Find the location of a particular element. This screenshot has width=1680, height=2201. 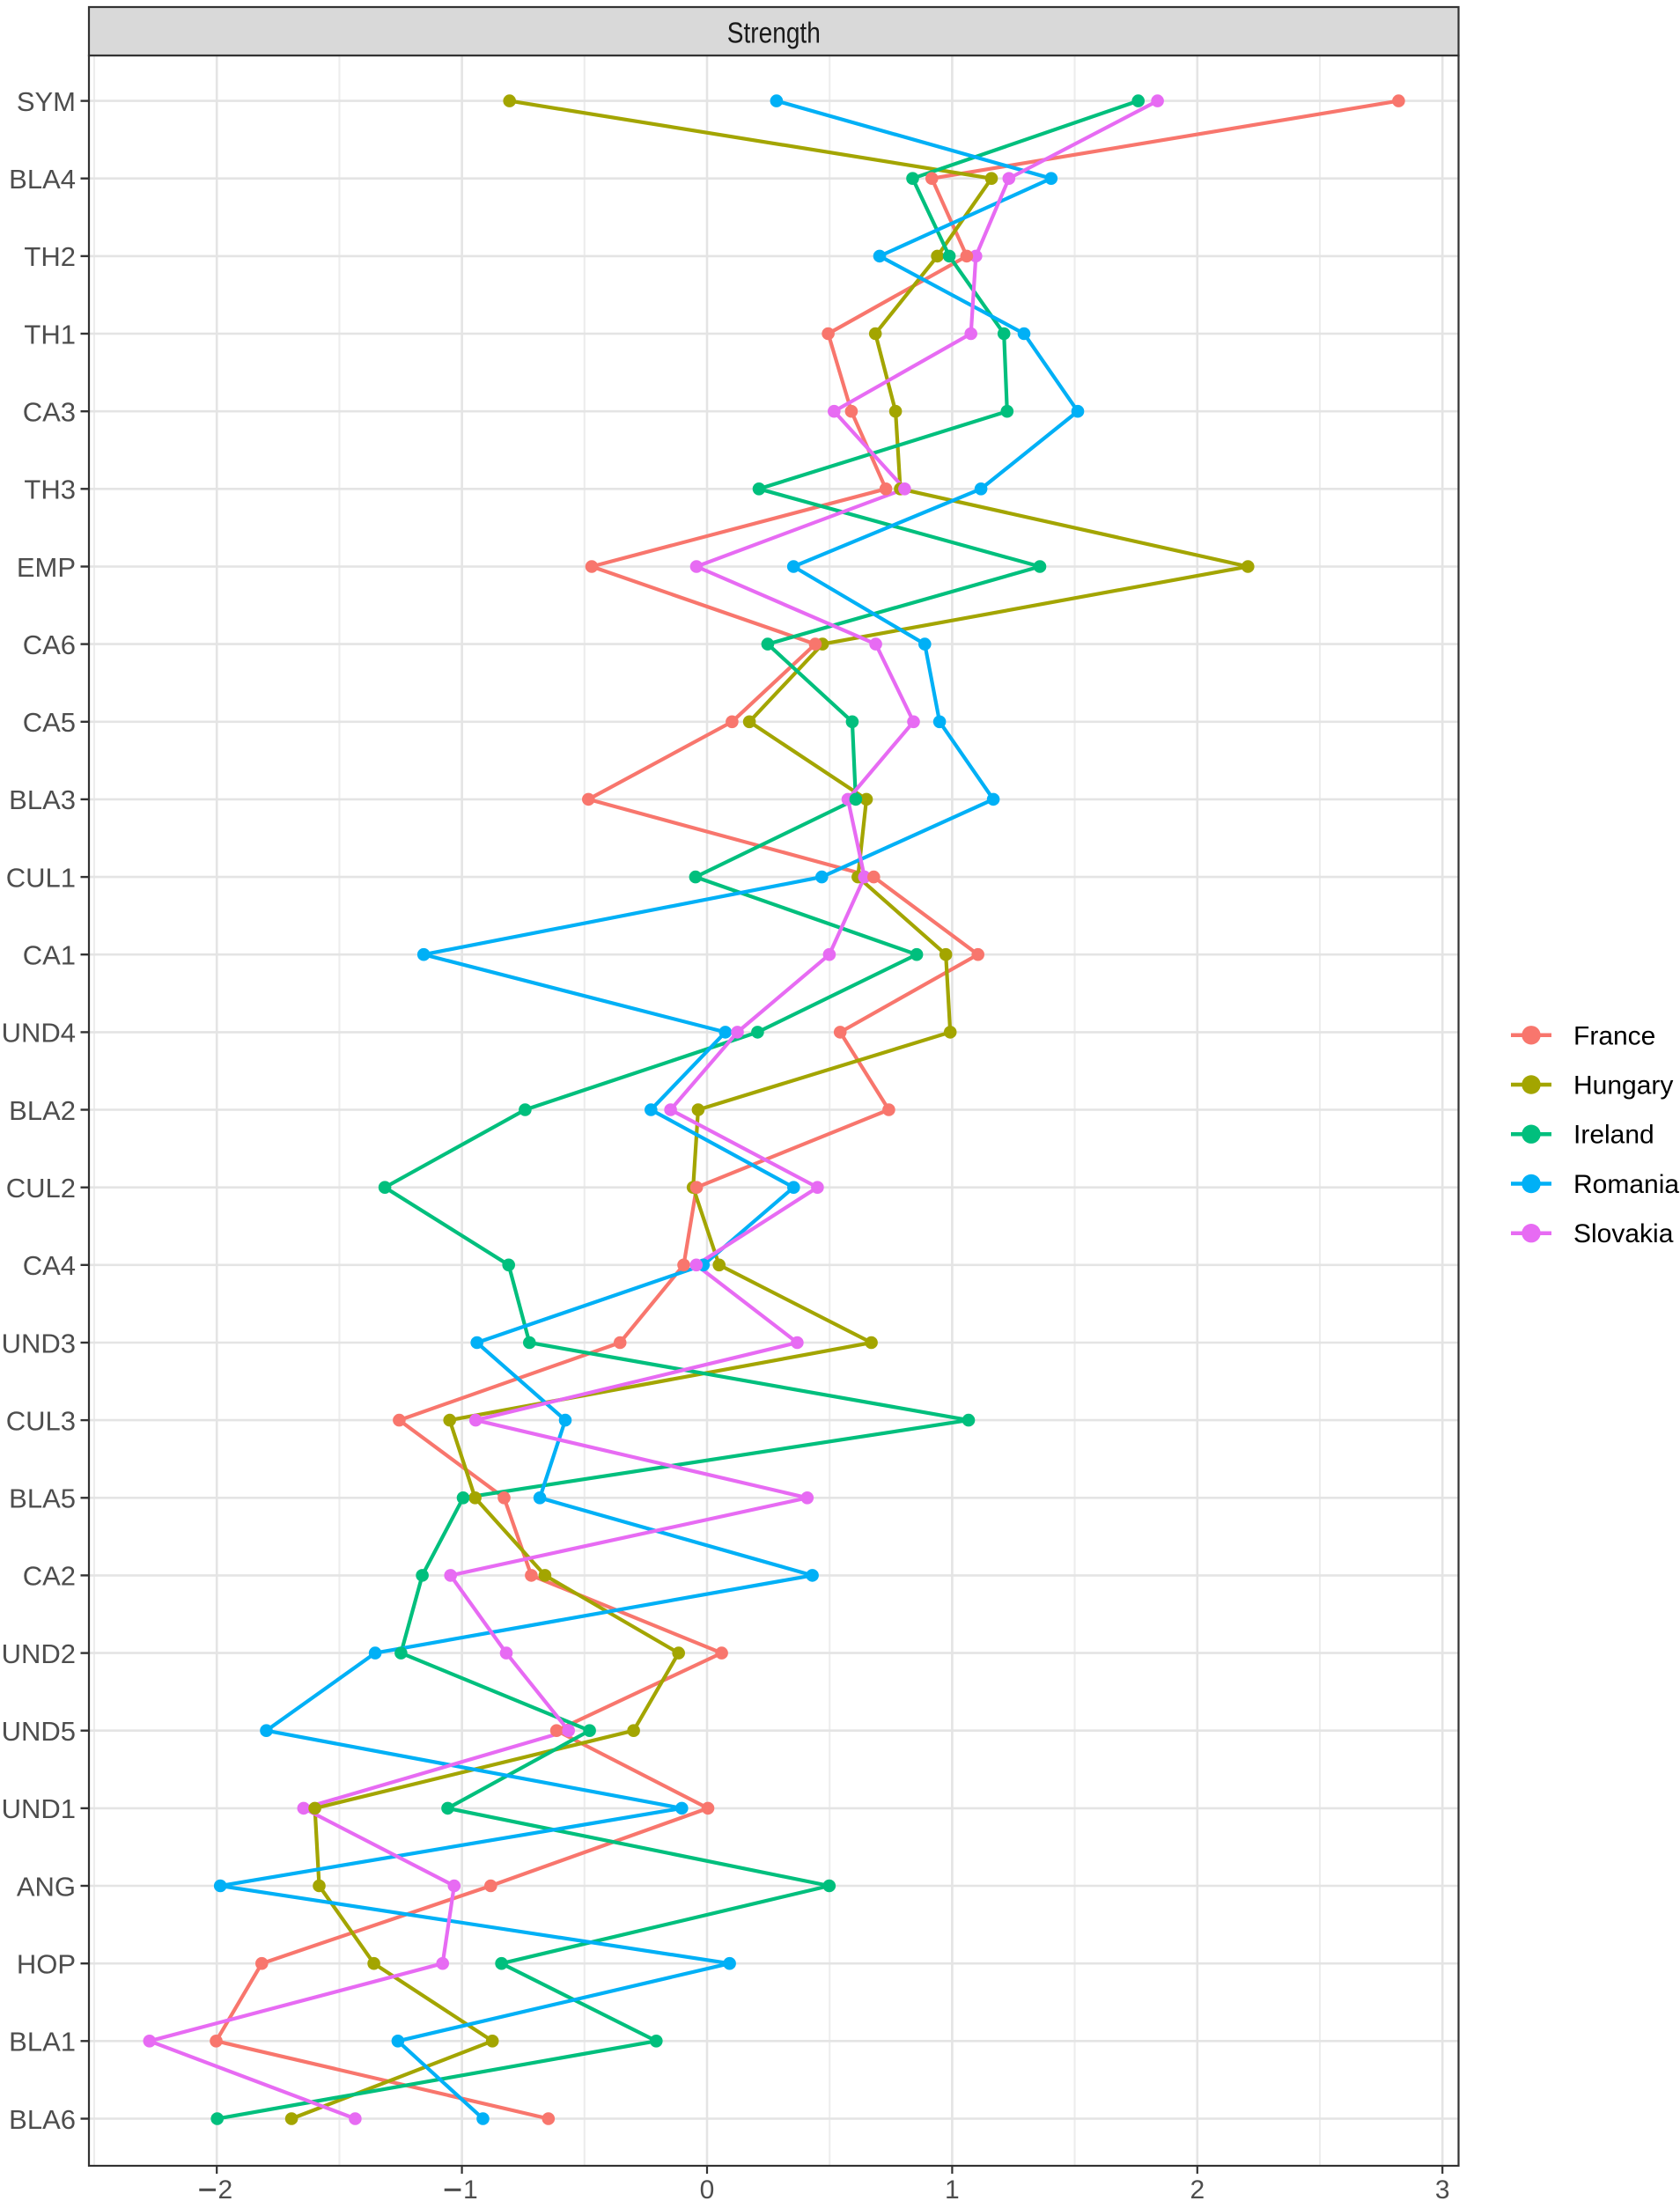

svg-text: UND5 is located at coordinates (39, 1731).